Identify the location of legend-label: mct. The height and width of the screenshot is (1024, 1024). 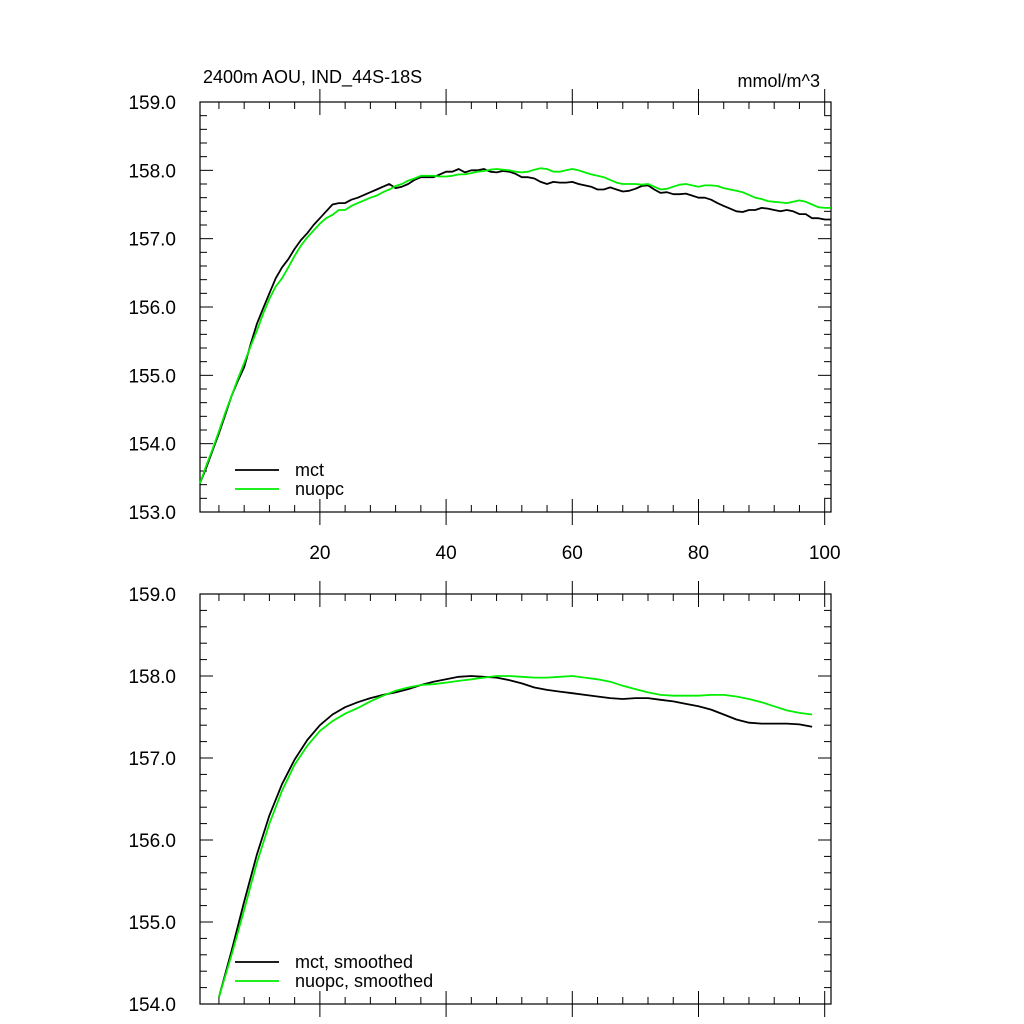
(309, 470).